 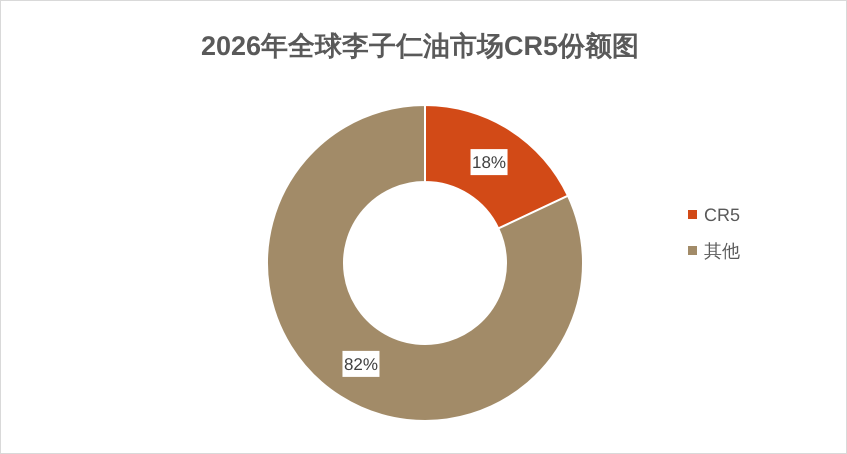 I want to click on legend-label: CR5, so click(x=722, y=215).